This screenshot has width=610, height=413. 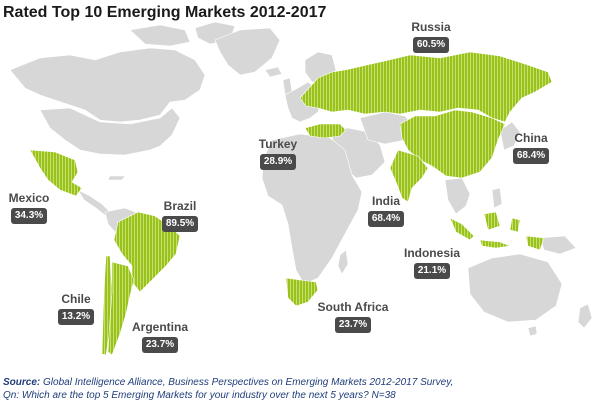 I want to click on market-label-argentina: Argentina 23.7%, so click(x=160, y=336).